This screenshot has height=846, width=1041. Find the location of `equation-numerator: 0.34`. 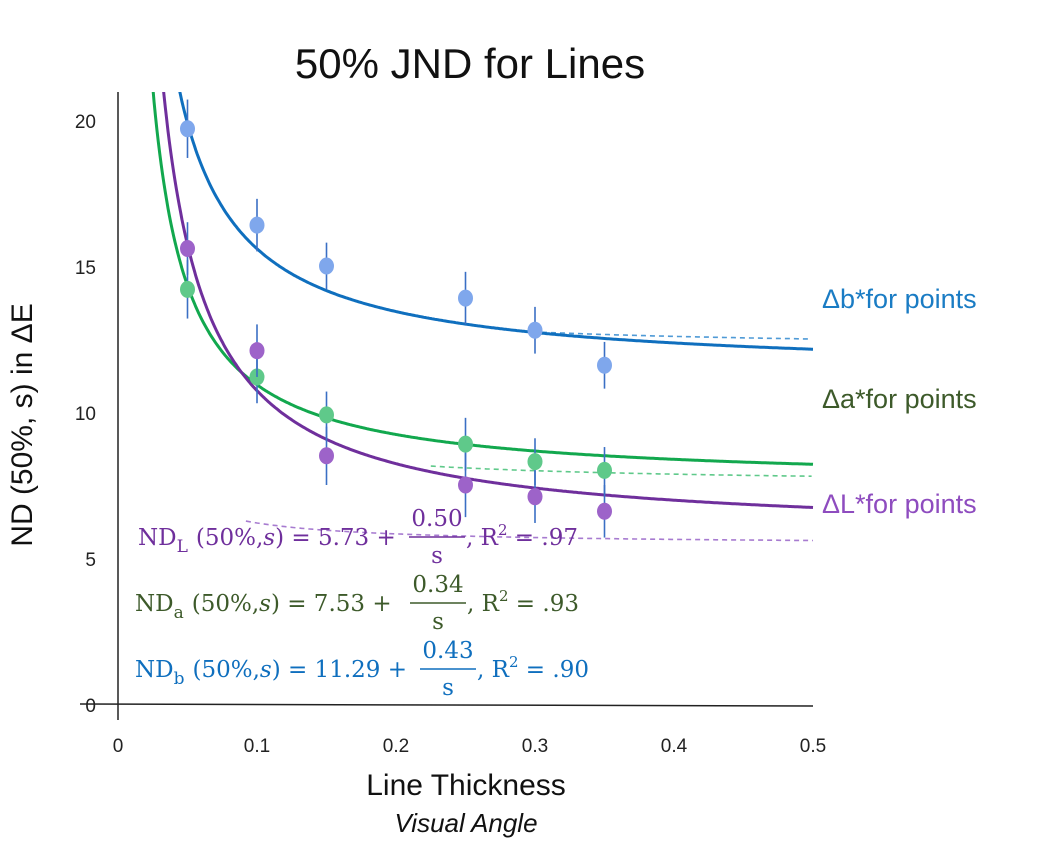

equation-numerator: 0.34 is located at coordinates (437, 585).